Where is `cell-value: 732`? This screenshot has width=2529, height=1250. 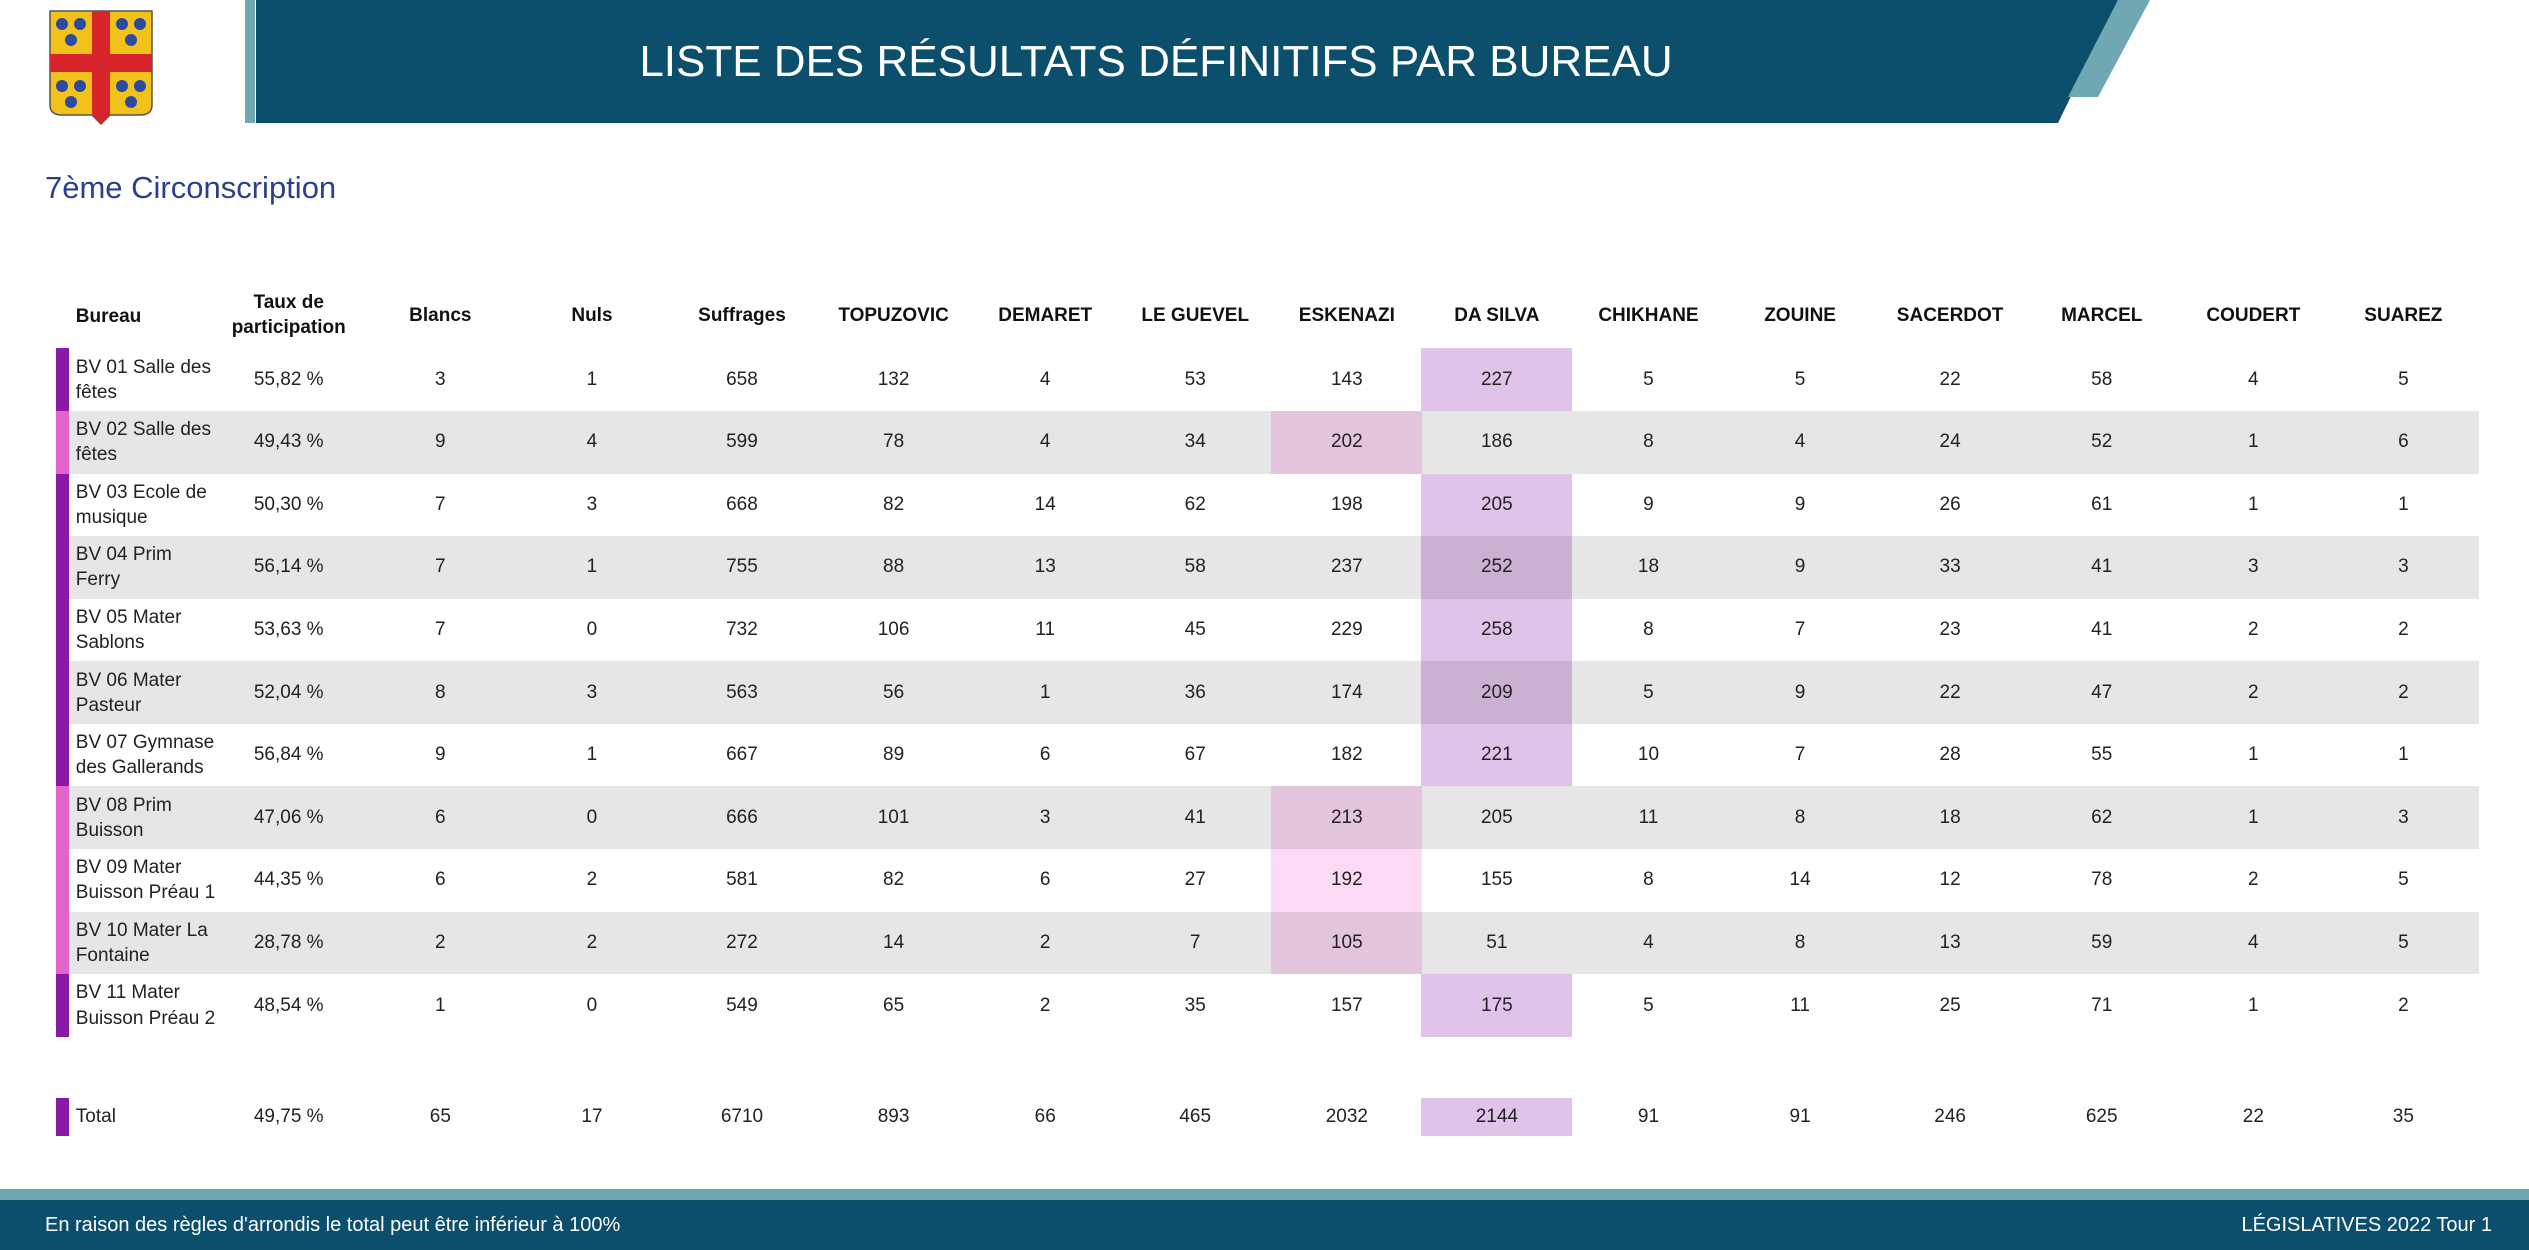 cell-value: 732 is located at coordinates (742, 630).